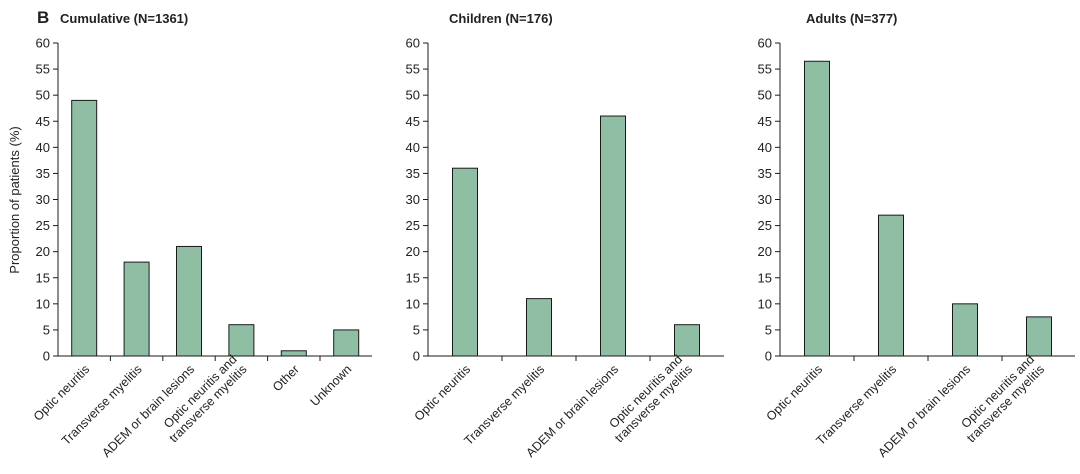  Describe the element at coordinates (501, 18) in the screenshot. I see `chart-title: Children (N=176)` at that location.